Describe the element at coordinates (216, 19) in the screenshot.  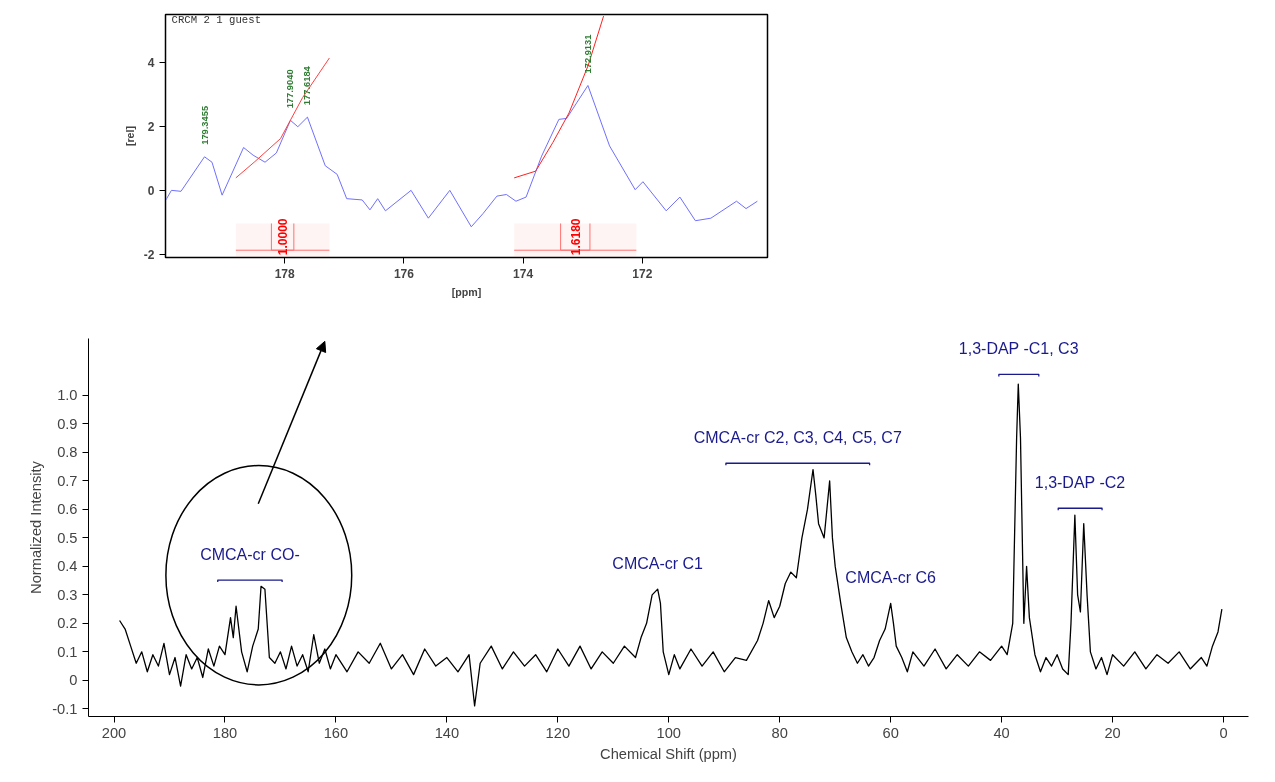
I see `annotation: CRCM 2 1 guest` at that location.